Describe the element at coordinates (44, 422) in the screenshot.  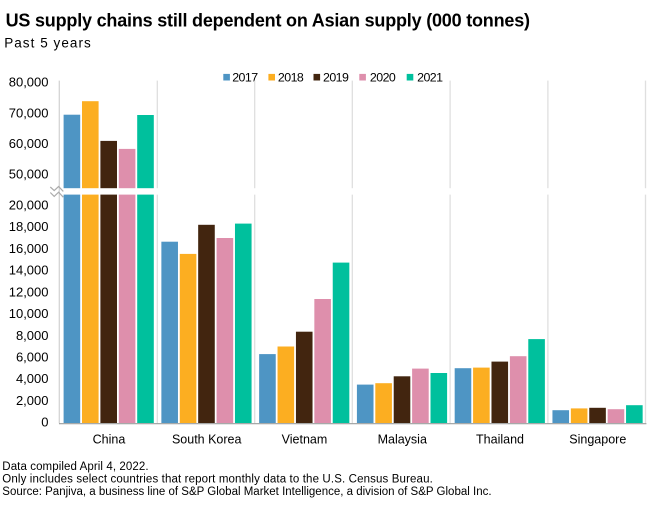
I see `svg-text: 0` at that location.